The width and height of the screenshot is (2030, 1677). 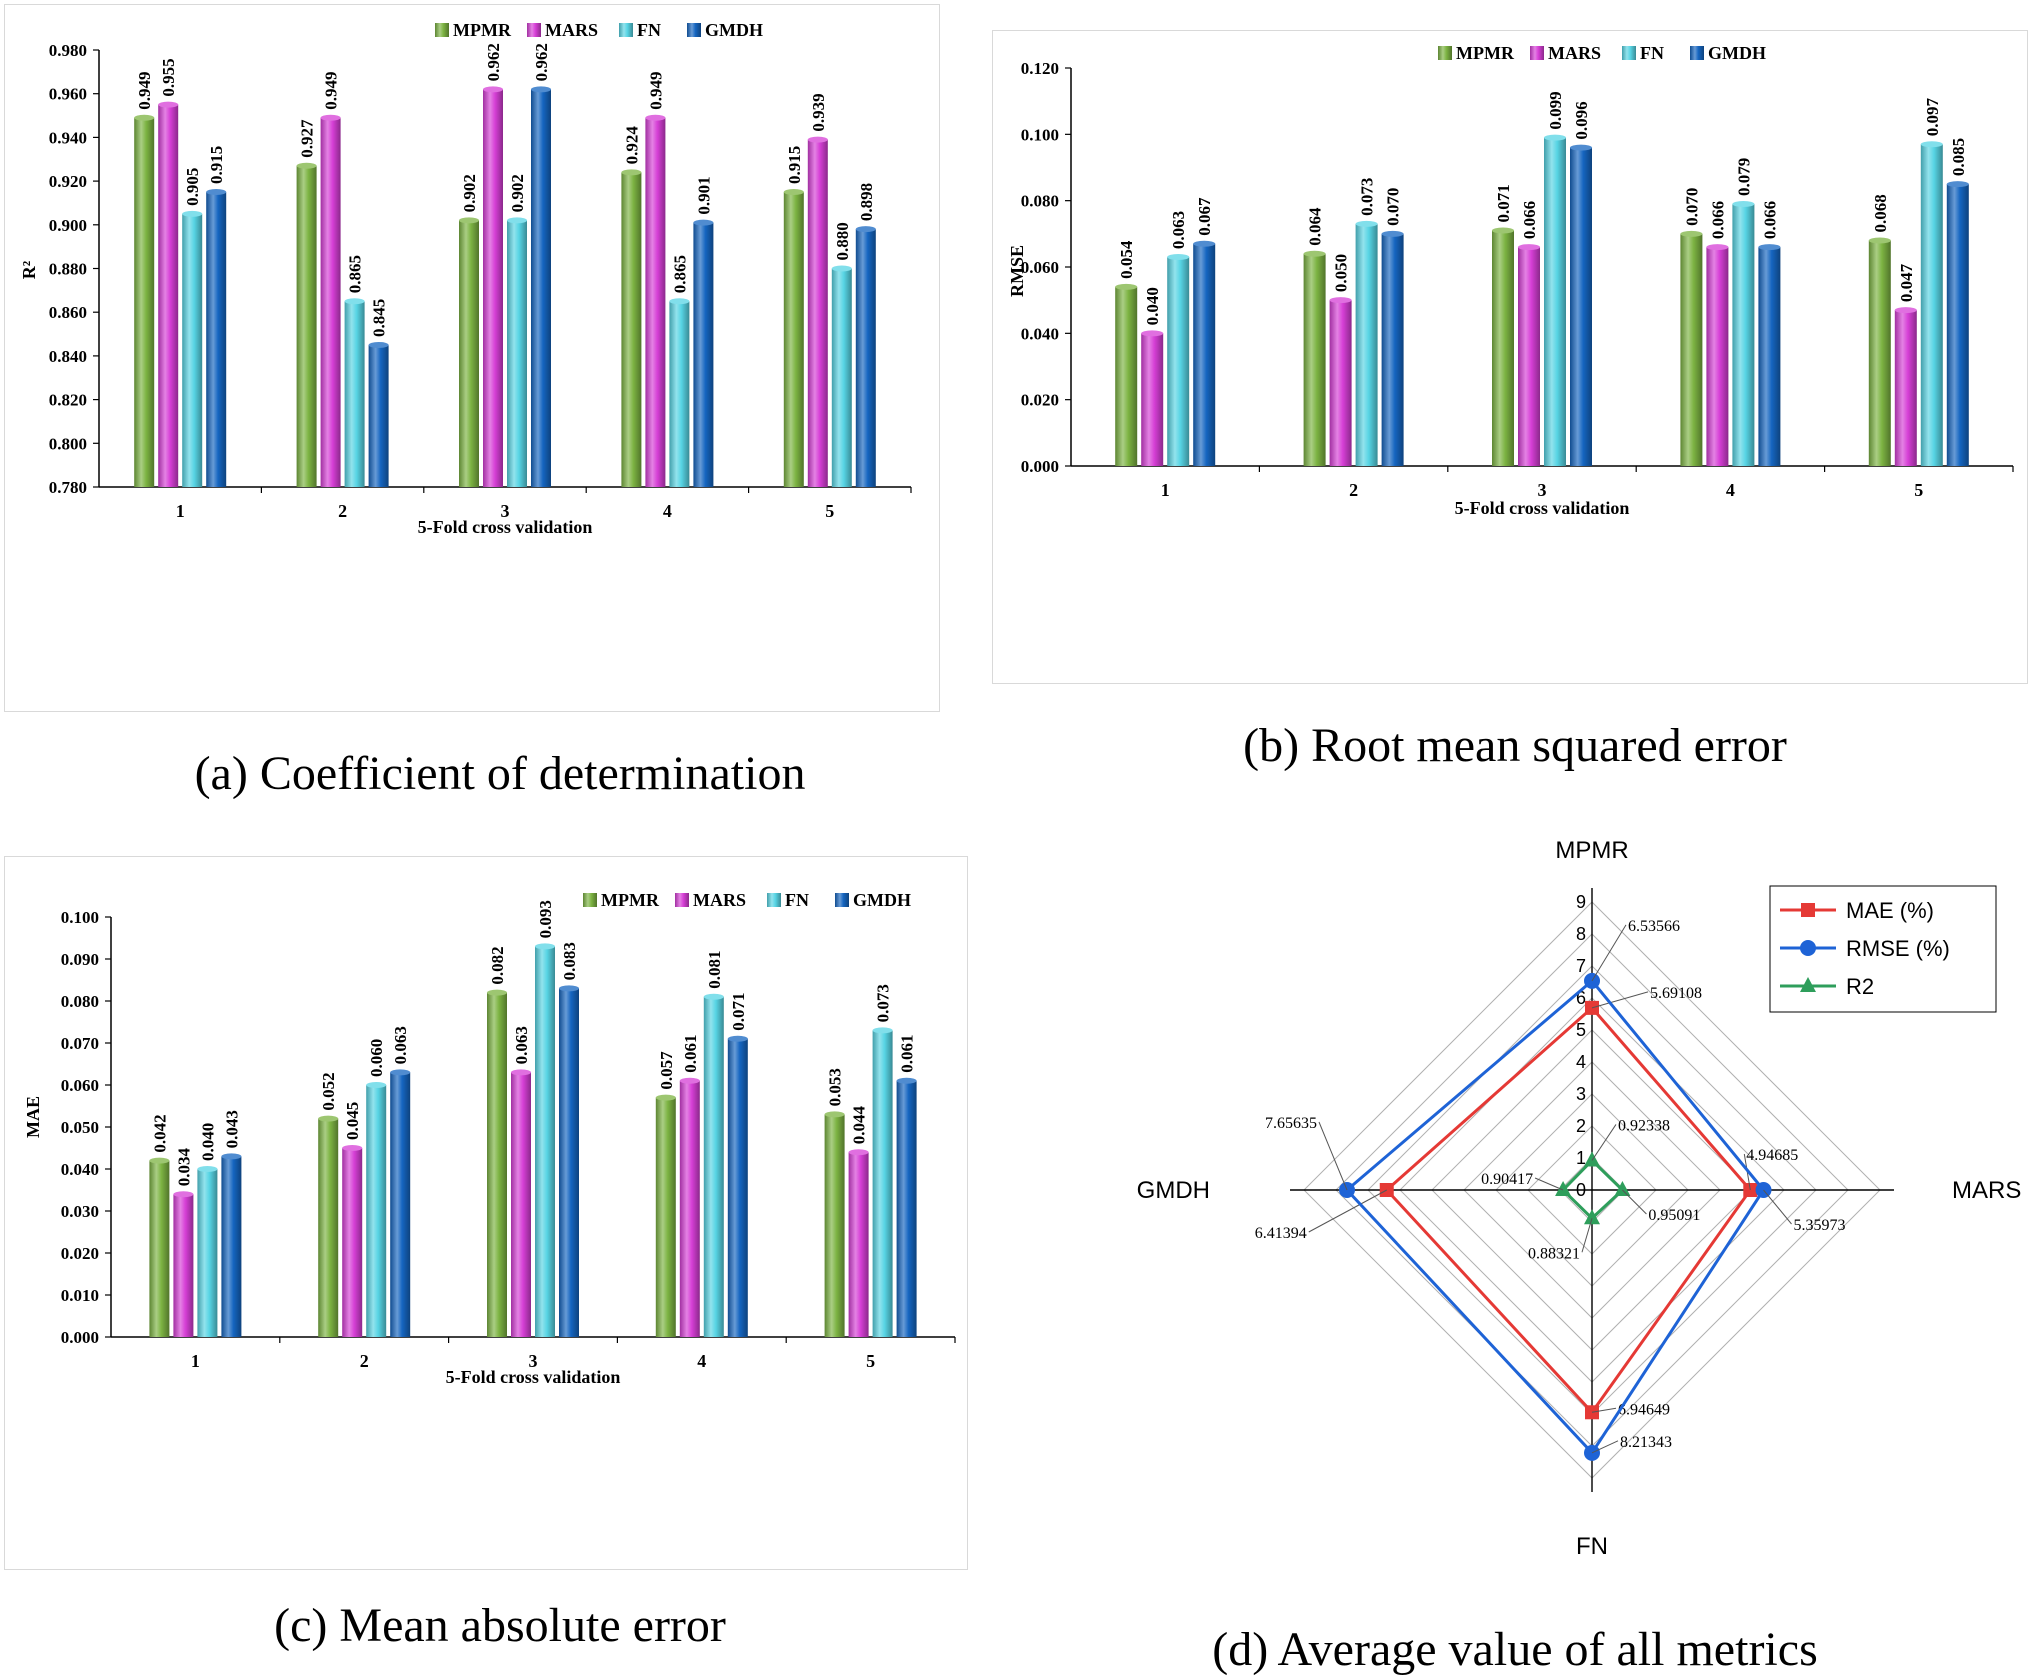 I want to click on caption-mean-absolute-error: (c) Mean absolute error, so click(x=500, y=1625).